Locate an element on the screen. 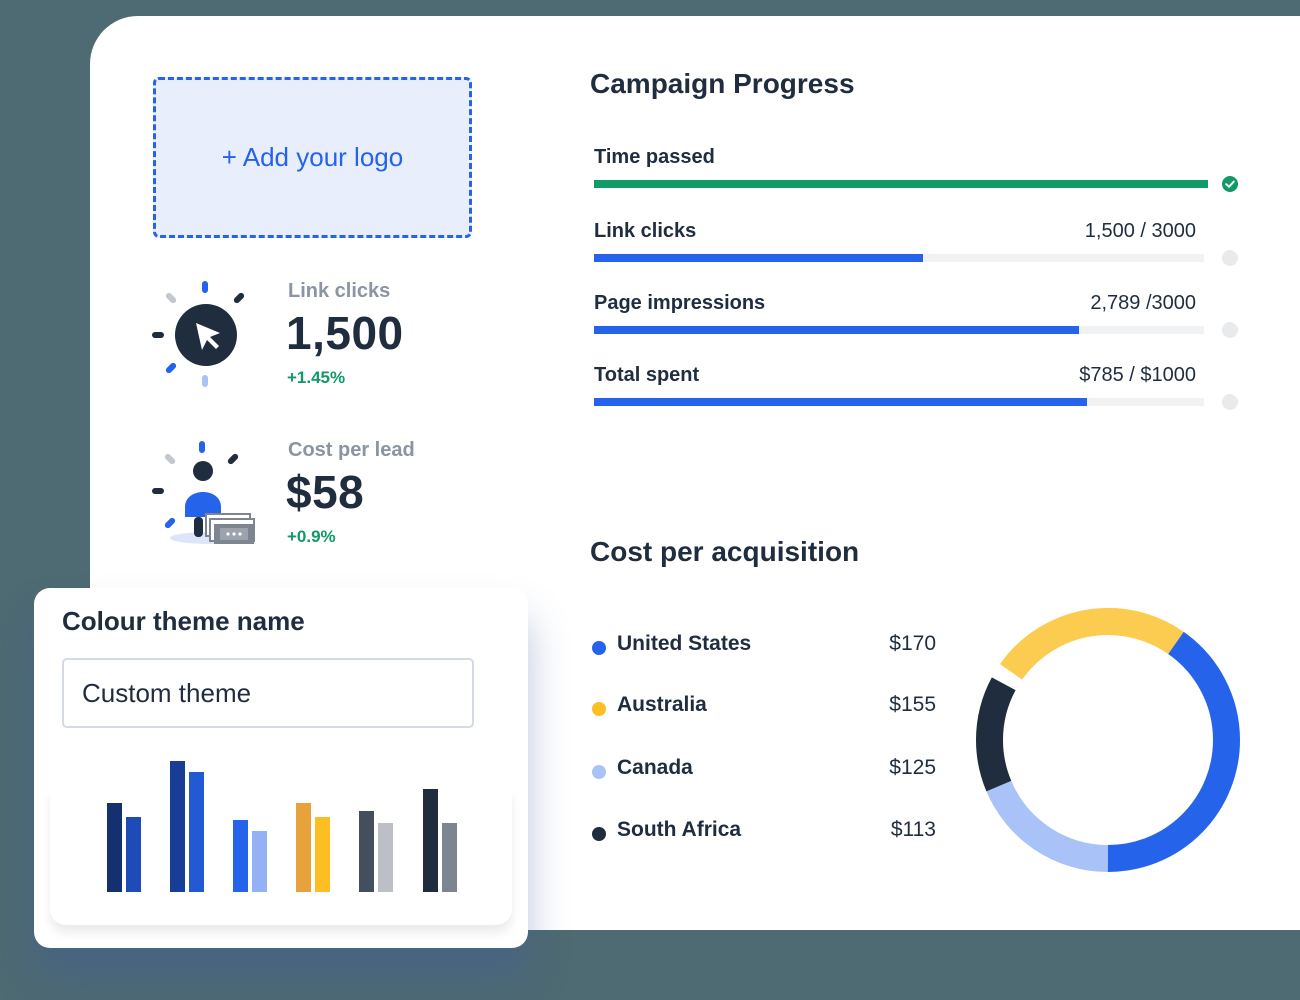  legend-item-australia: Australia $155 is located at coordinates (765, 708).